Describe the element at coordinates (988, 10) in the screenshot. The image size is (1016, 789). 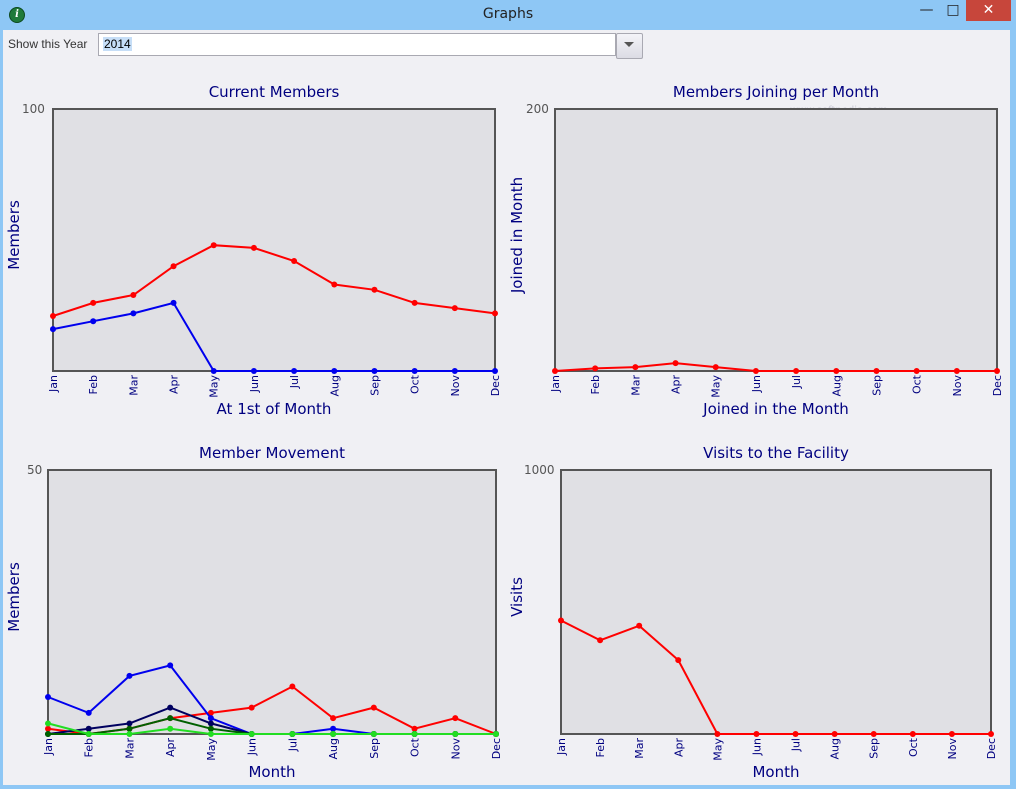
I see `close-button: ✕` at that location.